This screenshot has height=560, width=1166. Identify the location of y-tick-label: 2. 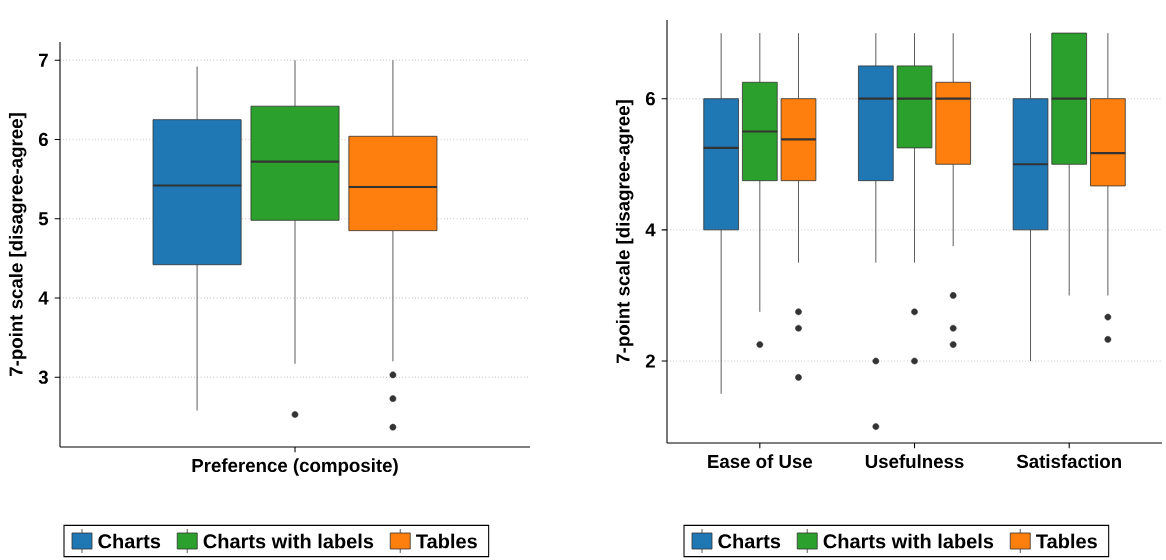
(650, 361).